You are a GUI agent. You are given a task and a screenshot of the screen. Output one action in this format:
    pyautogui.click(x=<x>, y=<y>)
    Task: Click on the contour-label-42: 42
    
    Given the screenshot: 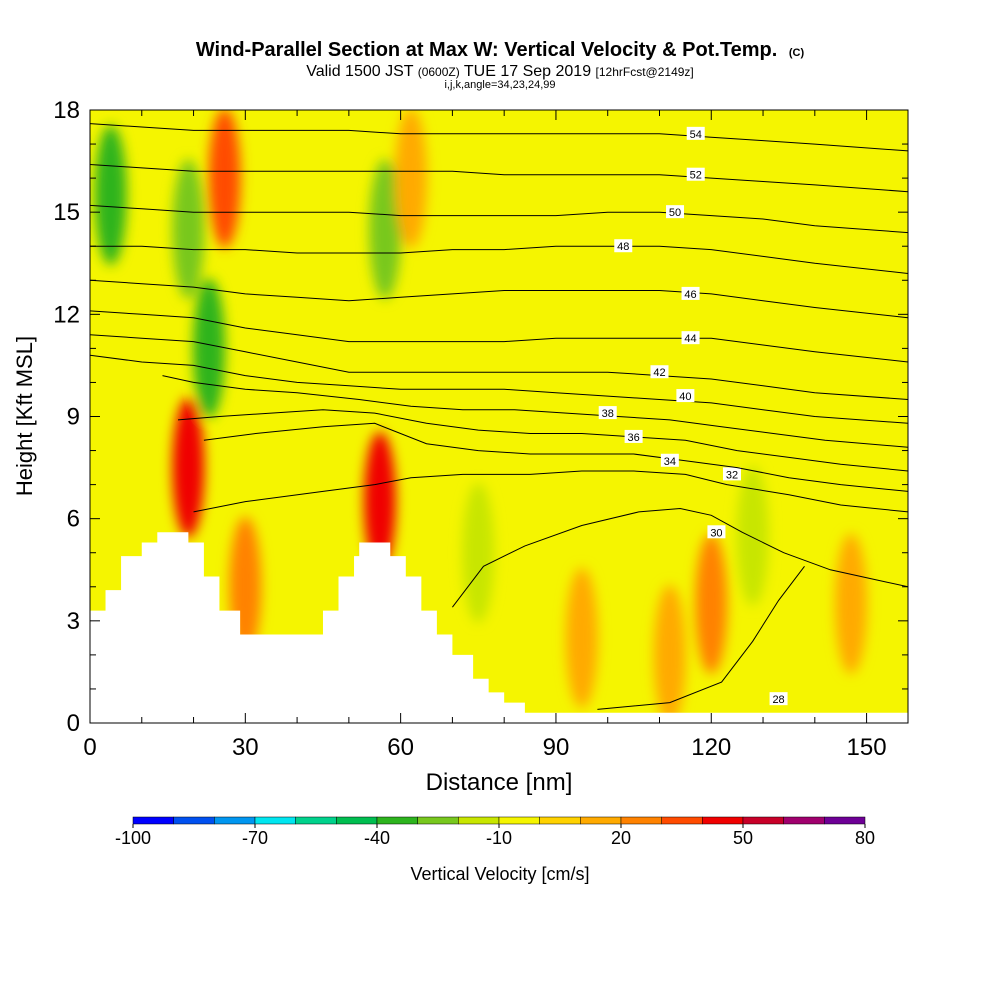 What is the action you would take?
    pyautogui.click(x=659, y=373)
    